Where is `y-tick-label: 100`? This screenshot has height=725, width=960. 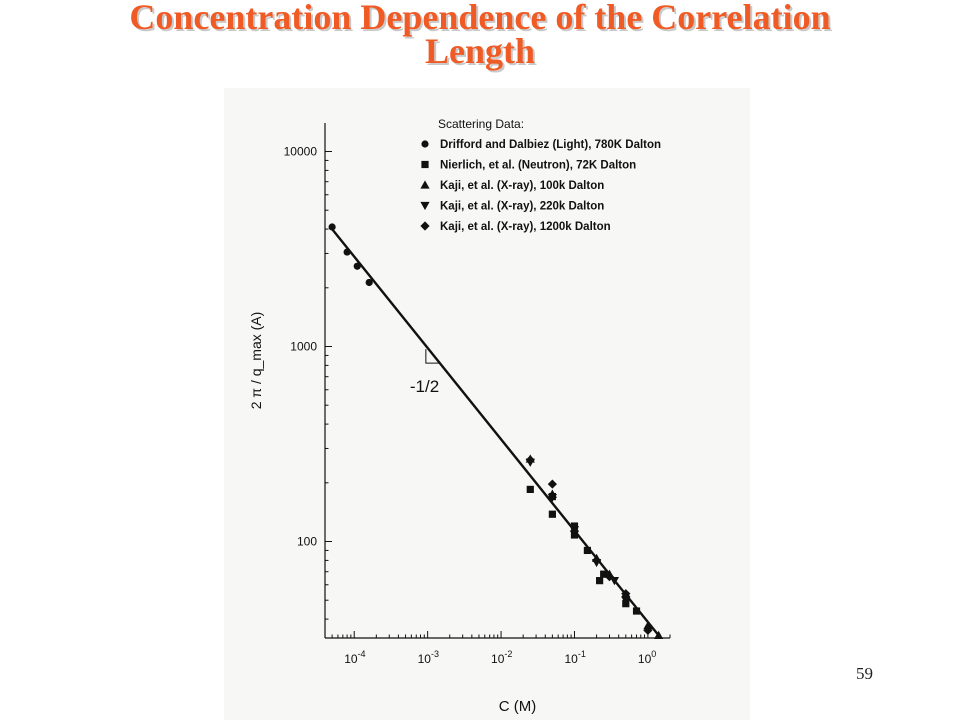
y-tick-label: 100 is located at coordinates (307, 542).